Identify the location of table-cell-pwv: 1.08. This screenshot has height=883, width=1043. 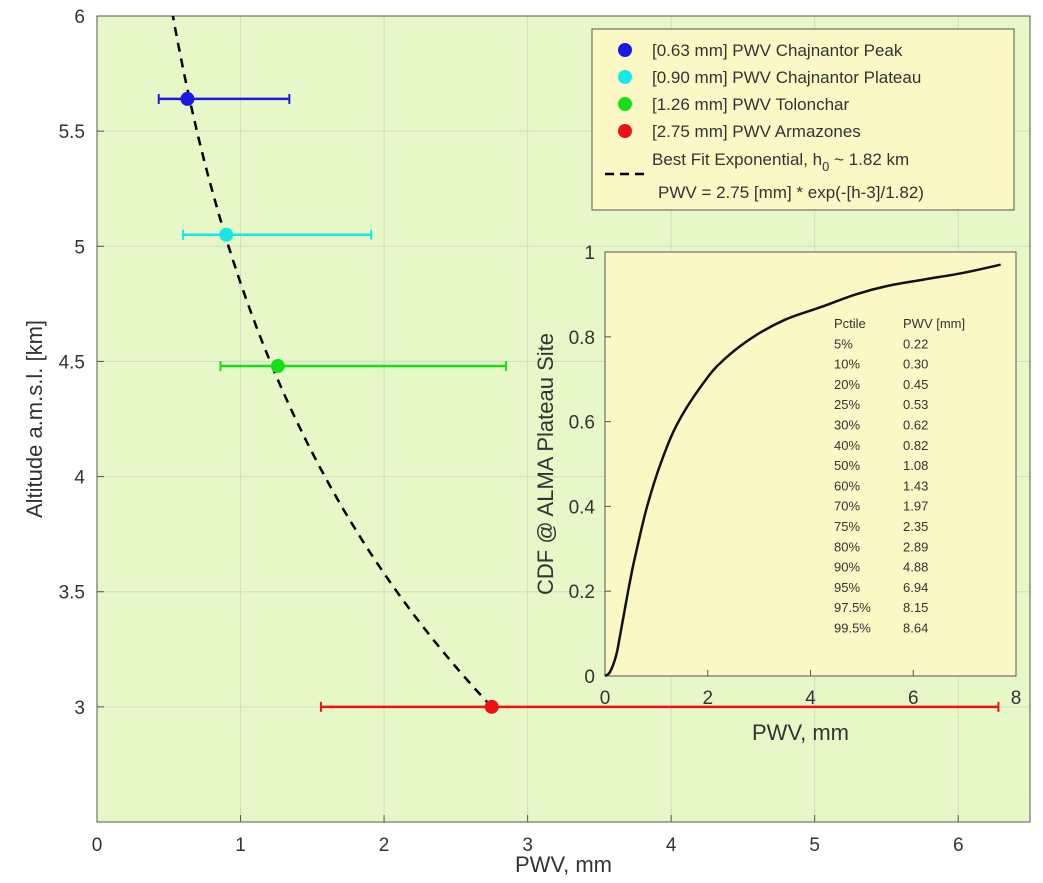
(915, 465).